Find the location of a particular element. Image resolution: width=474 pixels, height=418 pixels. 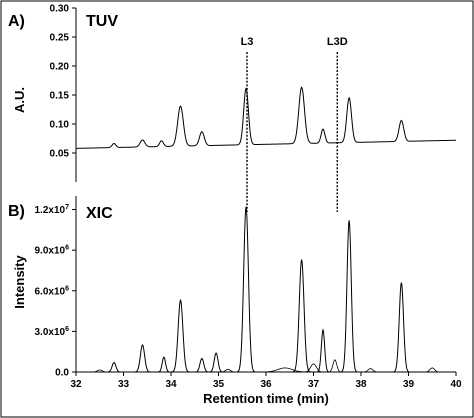

panel-b-y-tick-label: 0.0 is located at coordinates (62, 373).